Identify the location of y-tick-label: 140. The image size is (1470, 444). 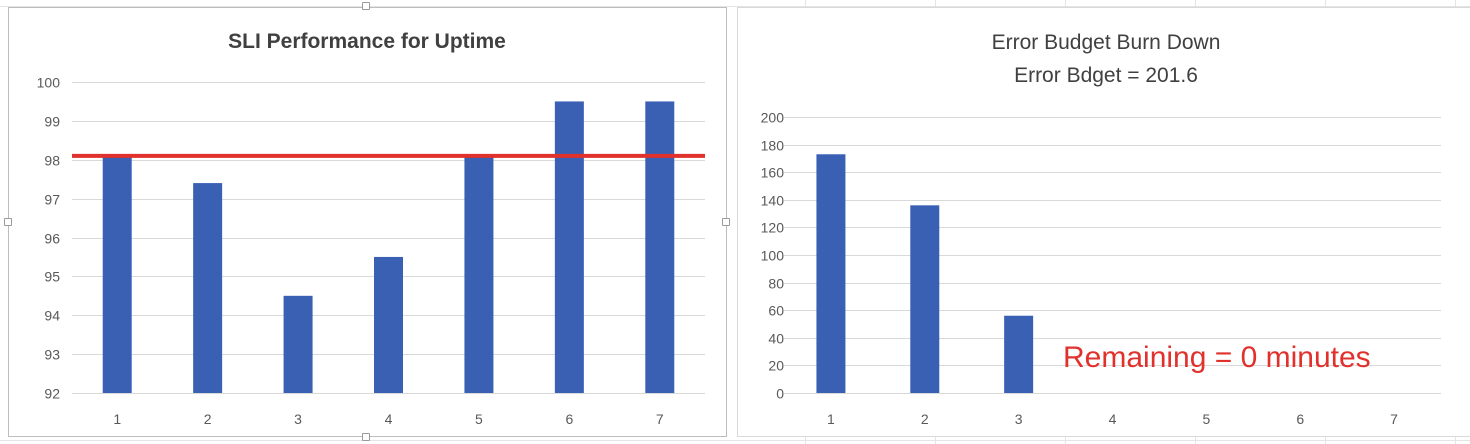
(773, 201).